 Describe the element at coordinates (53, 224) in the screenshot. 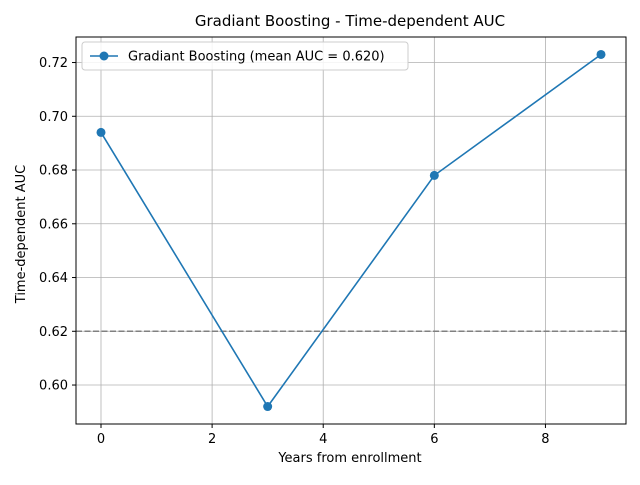

I see `y-tick-label: 0.66` at that location.